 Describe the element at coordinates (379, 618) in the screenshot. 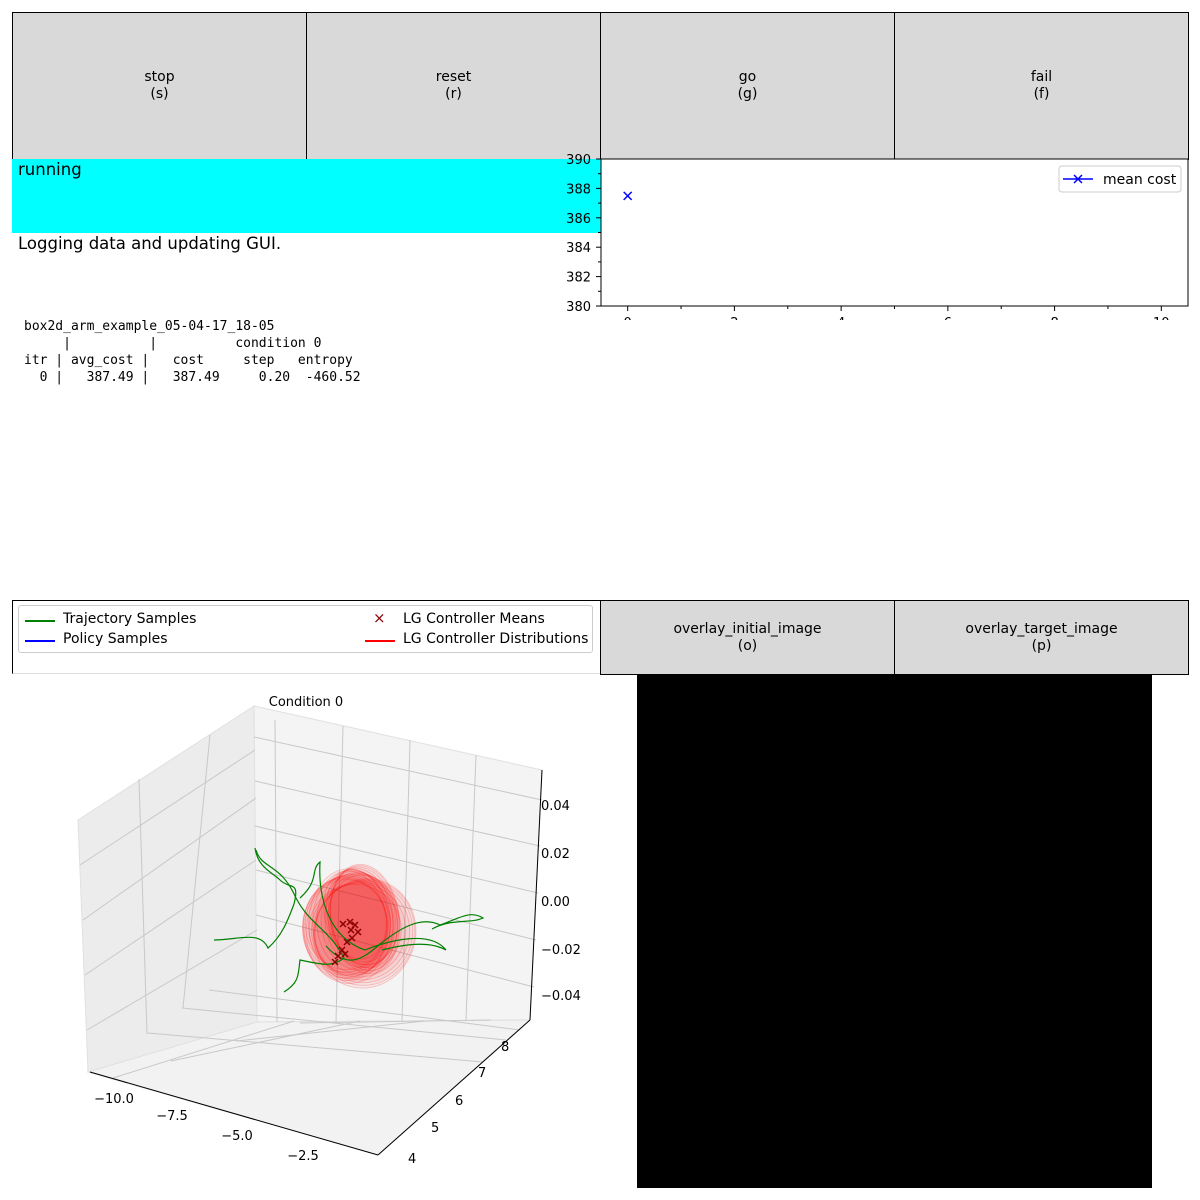

I see `x-marker-icon: ×` at that location.